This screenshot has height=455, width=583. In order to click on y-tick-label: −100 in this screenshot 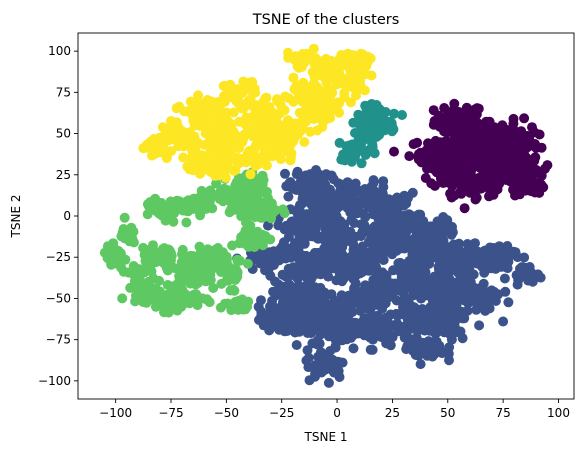, I will do `click(54, 381)`.